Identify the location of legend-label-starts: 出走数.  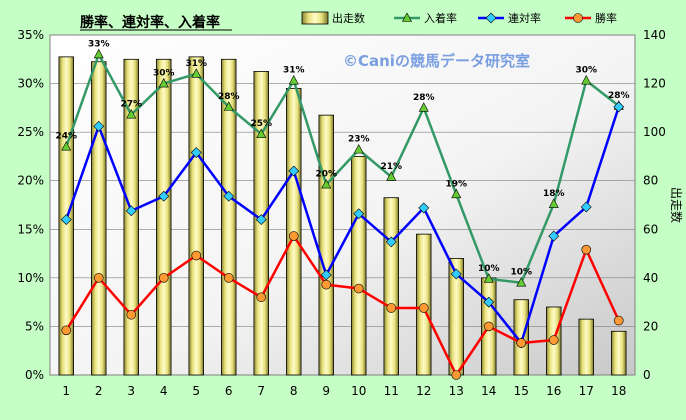
(348, 18).